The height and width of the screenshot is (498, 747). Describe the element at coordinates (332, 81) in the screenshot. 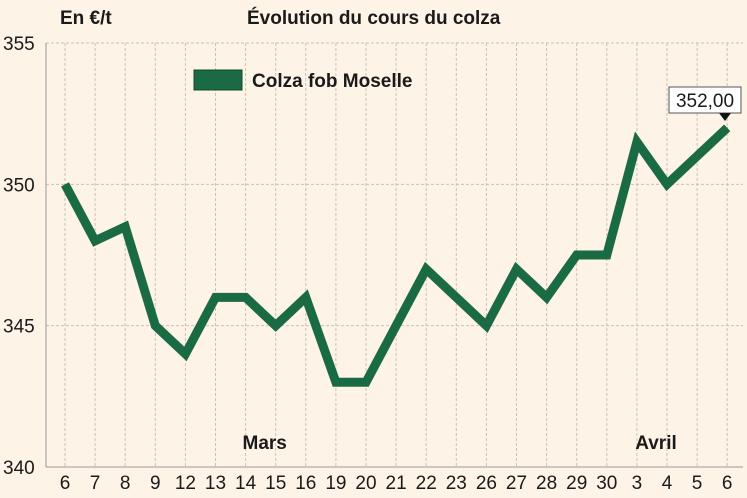

I see `legend-label: Colza fob Moselle` at that location.